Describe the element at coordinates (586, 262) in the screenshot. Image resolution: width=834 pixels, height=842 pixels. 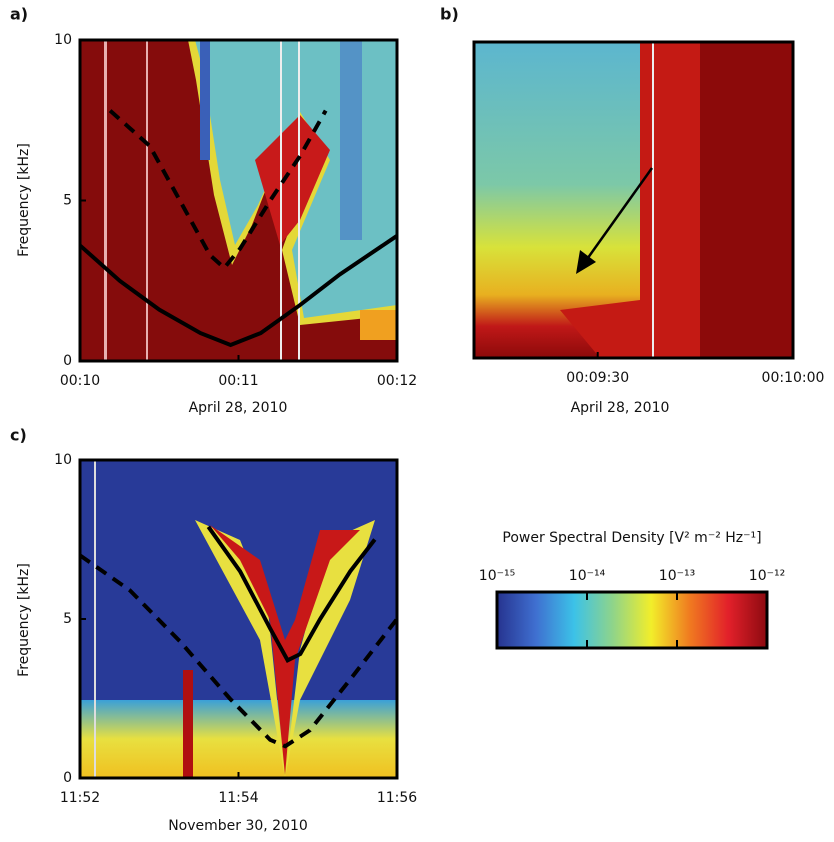
I see `arrow-head` at that location.